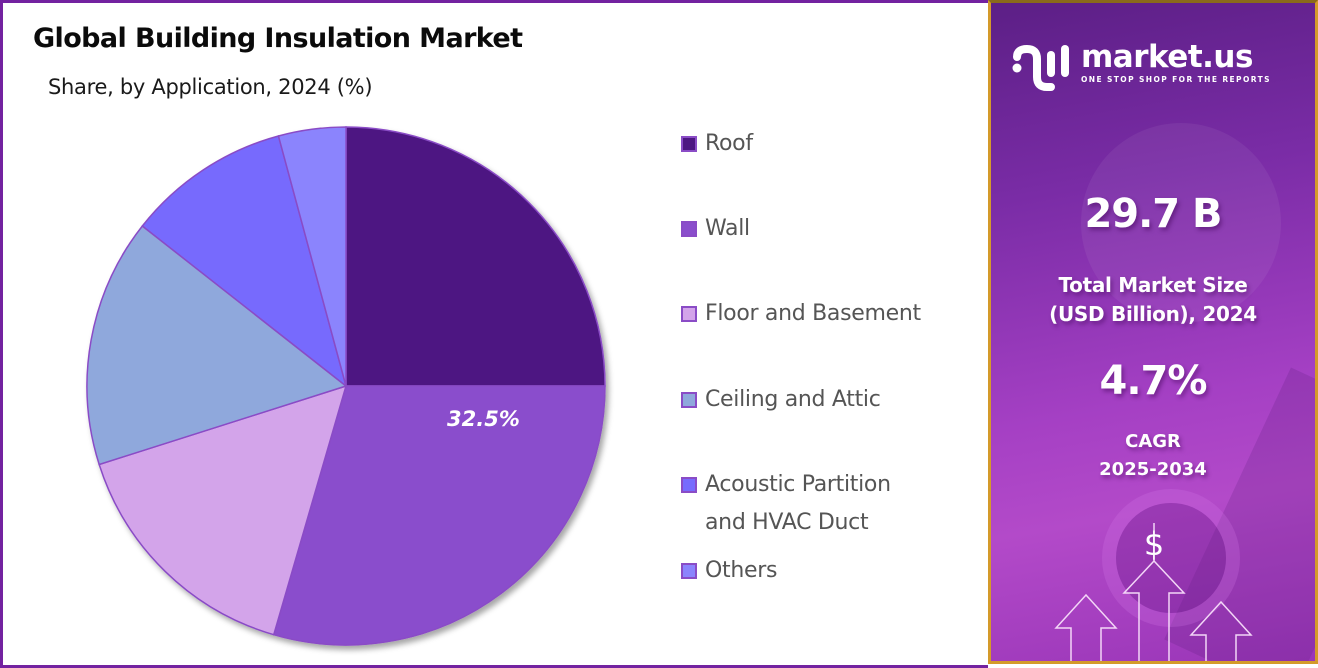  I want to click on coin-cup-decoration, so click(1171, 558).